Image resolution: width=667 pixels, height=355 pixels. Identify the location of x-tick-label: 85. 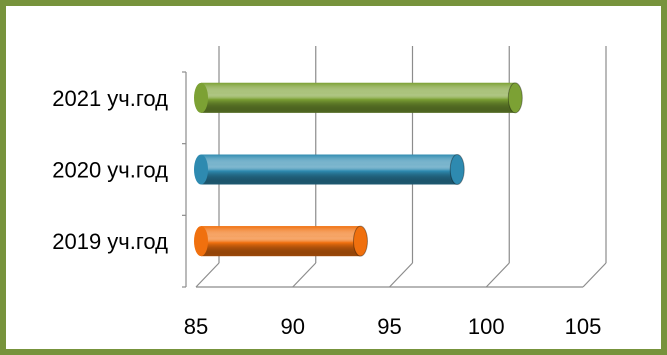
(196, 326).